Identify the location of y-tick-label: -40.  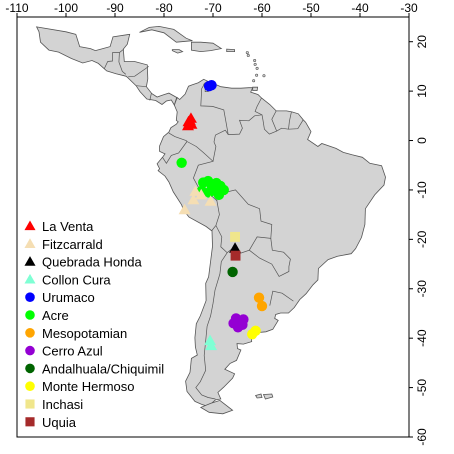
(422, 338).